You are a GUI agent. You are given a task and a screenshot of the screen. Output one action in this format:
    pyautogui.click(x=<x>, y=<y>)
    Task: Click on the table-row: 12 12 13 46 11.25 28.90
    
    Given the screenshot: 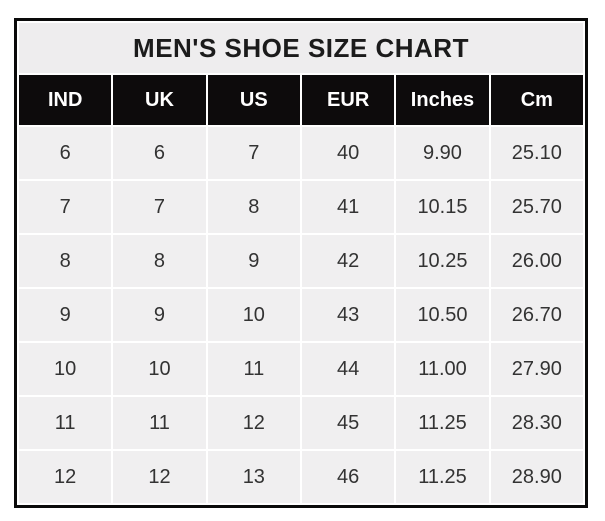 What is the action you would take?
    pyautogui.click(x=301, y=477)
    